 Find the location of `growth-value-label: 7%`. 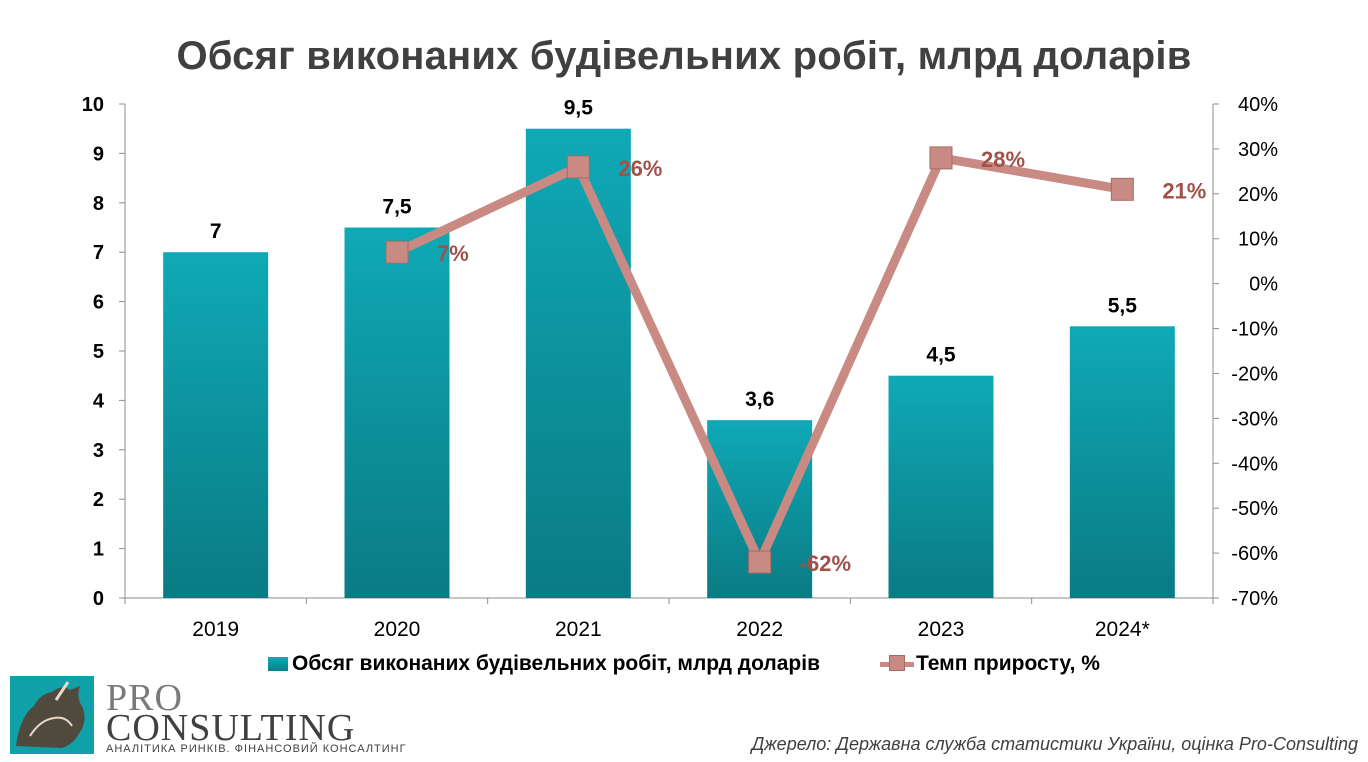

growth-value-label: 7% is located at coordinates (453, 253).